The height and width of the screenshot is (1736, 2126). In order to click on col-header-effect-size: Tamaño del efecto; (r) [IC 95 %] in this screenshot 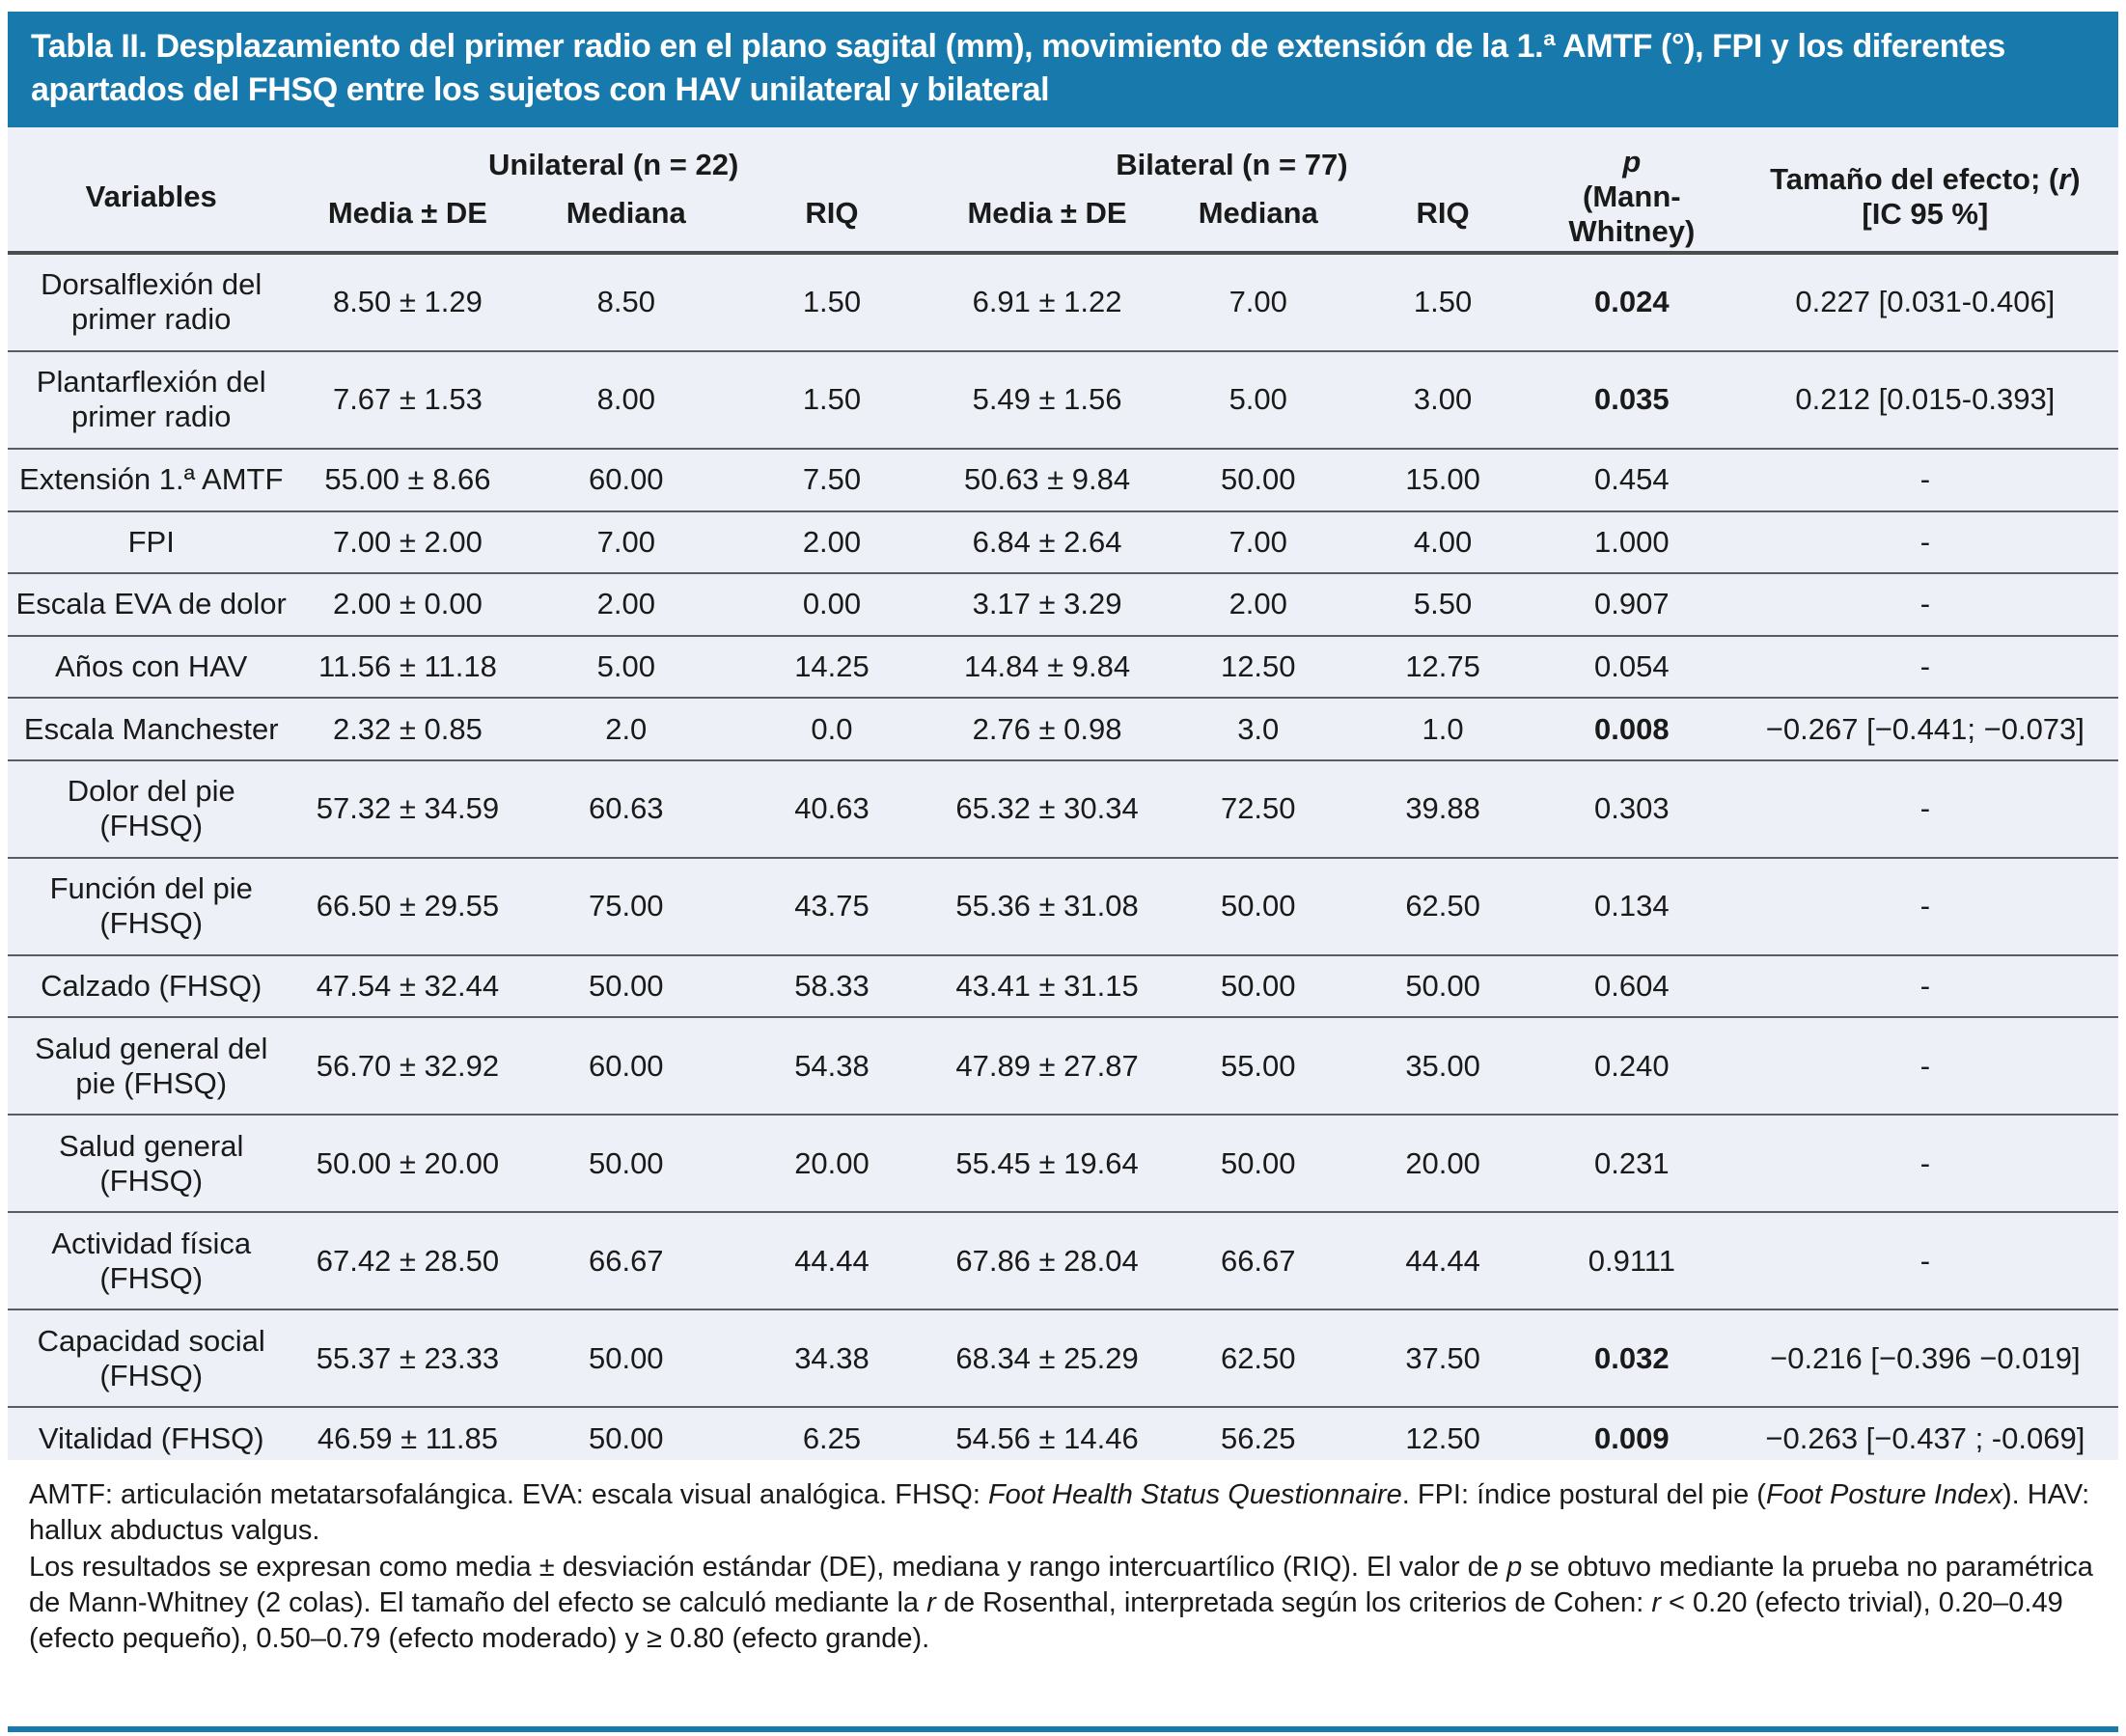, I will do `click(1925, 190)`.